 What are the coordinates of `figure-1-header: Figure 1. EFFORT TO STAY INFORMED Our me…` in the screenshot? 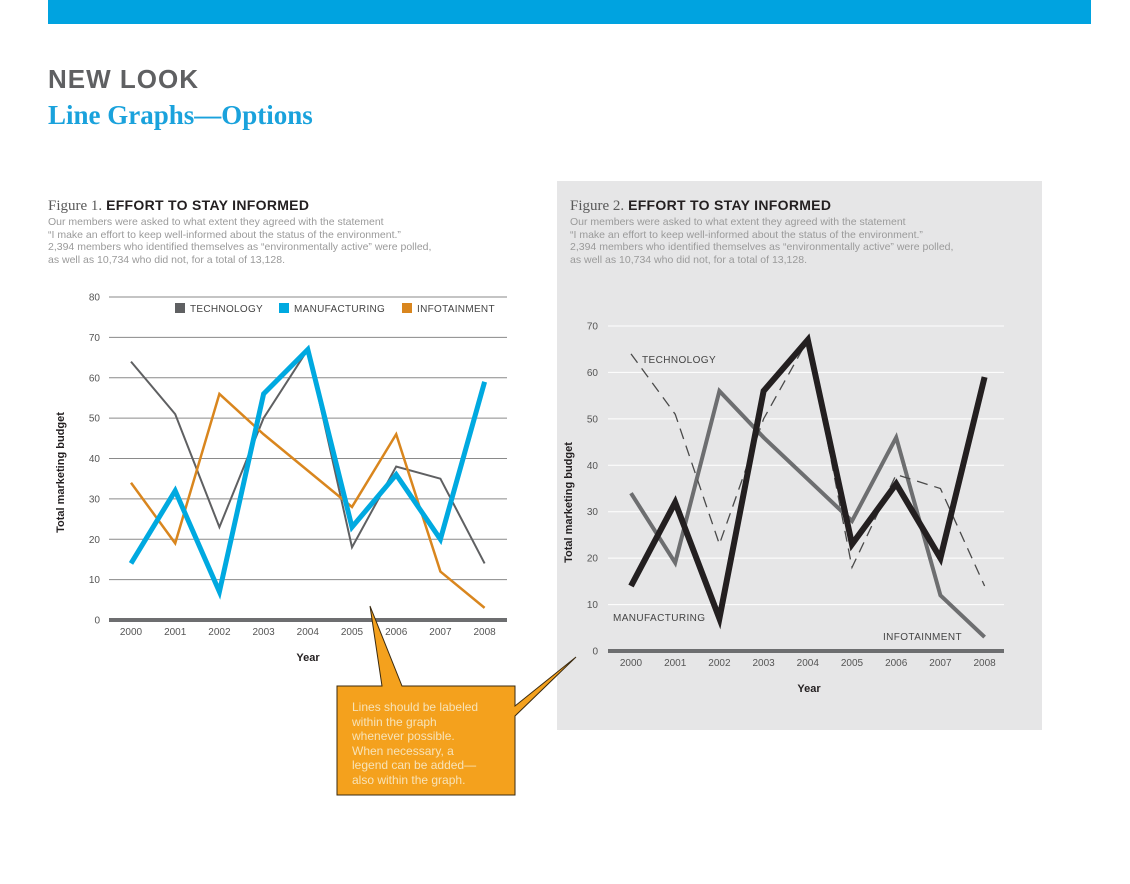 It's located at (283, 231).